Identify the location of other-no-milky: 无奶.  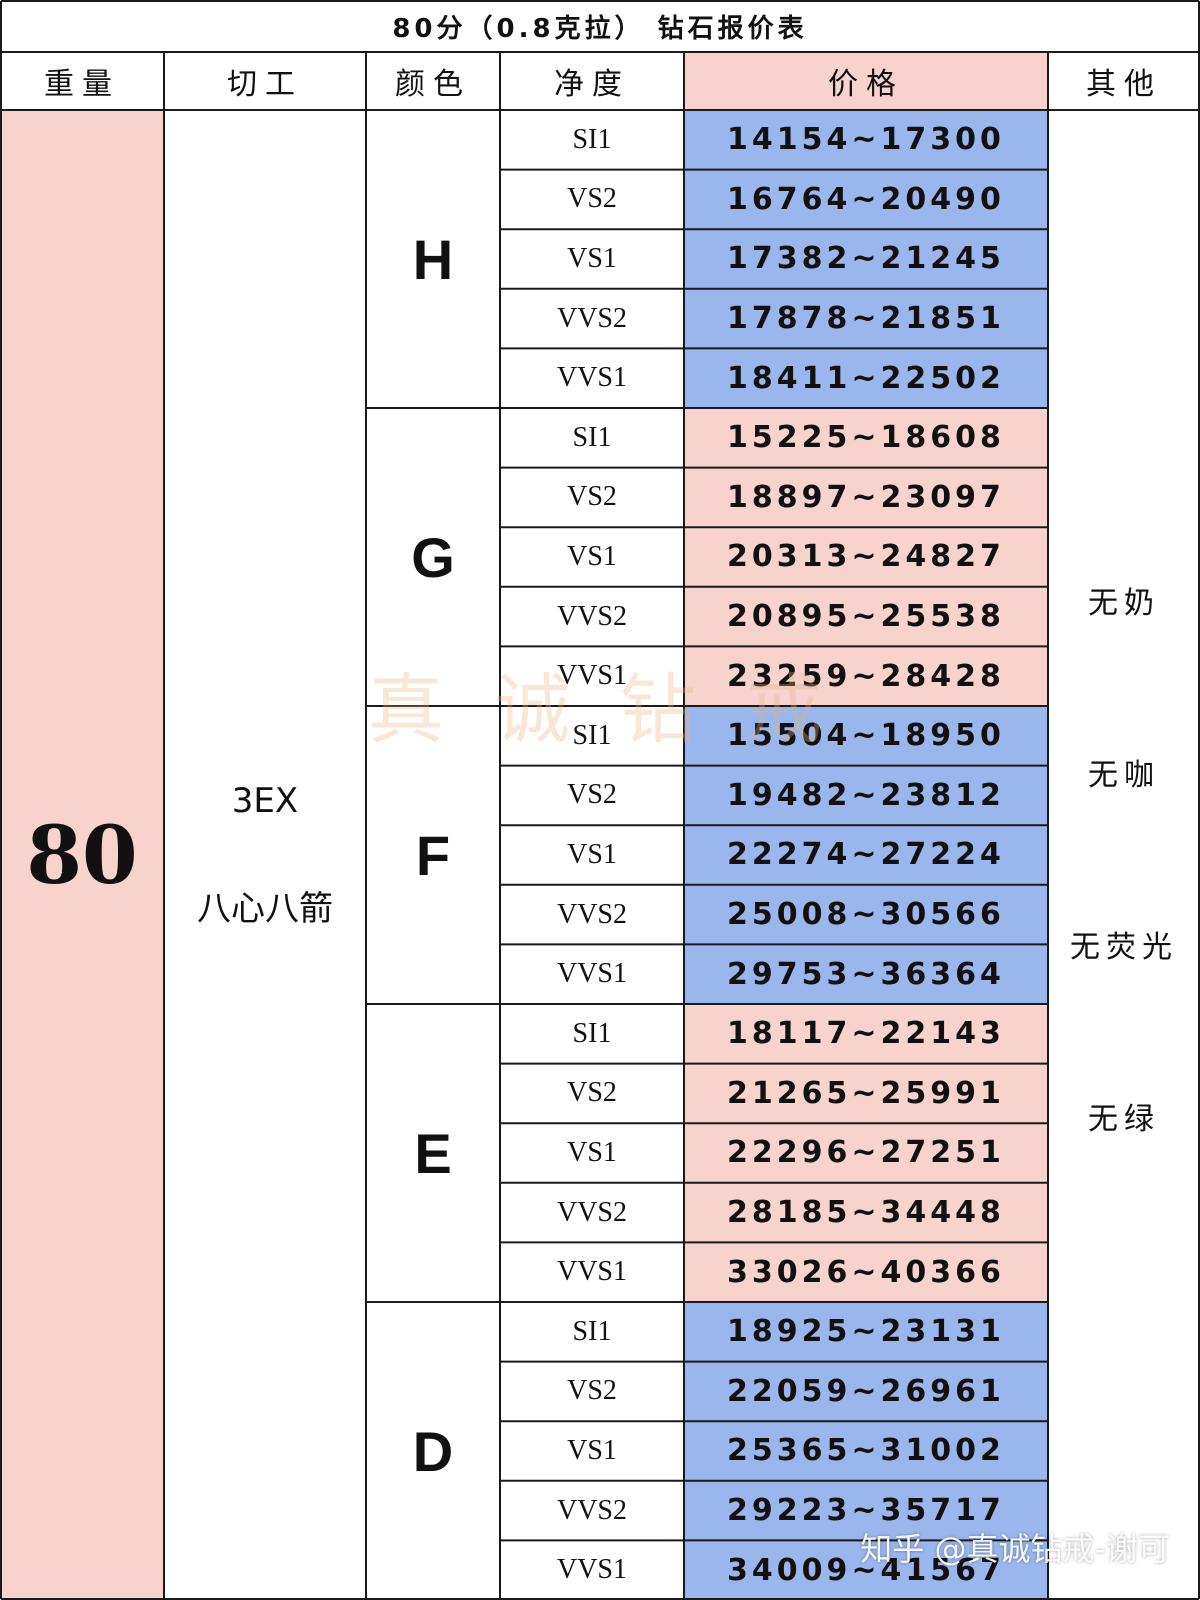
(1124, 603).